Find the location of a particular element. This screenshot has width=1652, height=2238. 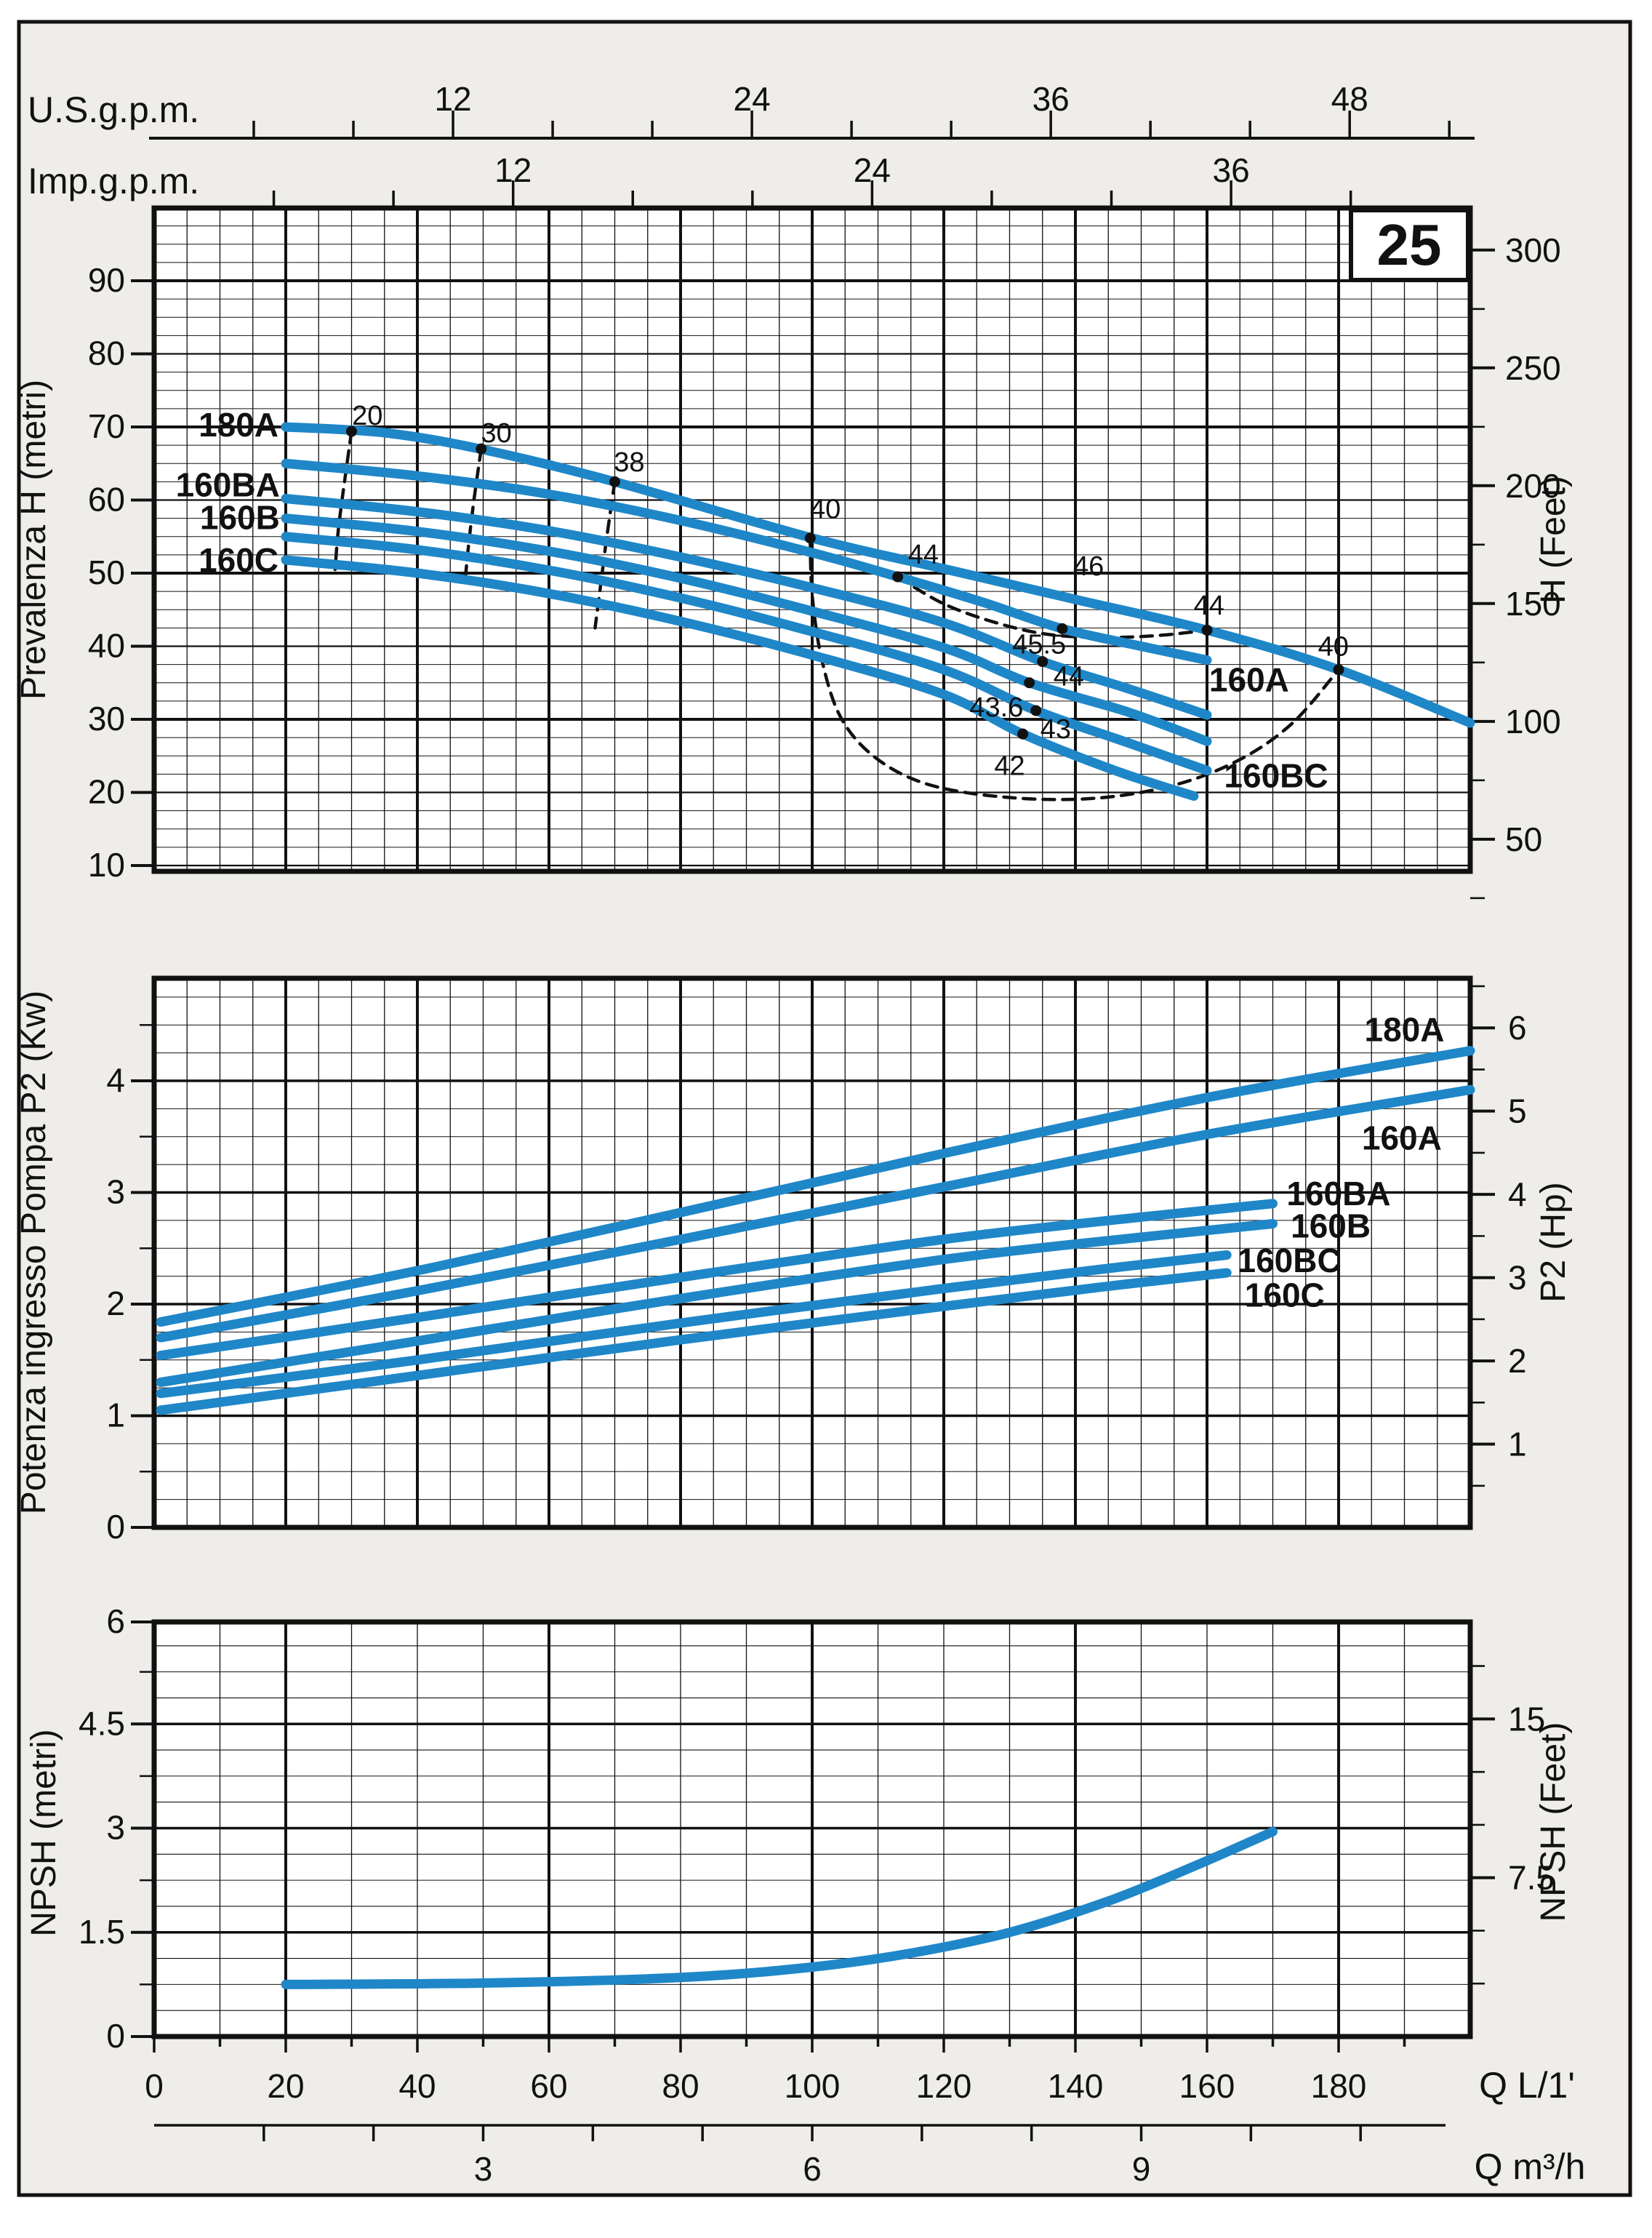

flow-axes-top: U.S.g.p.m. 12 24 36 48 Imp.g.p.m. 12 24 36 is located at coordinates (751, 144).